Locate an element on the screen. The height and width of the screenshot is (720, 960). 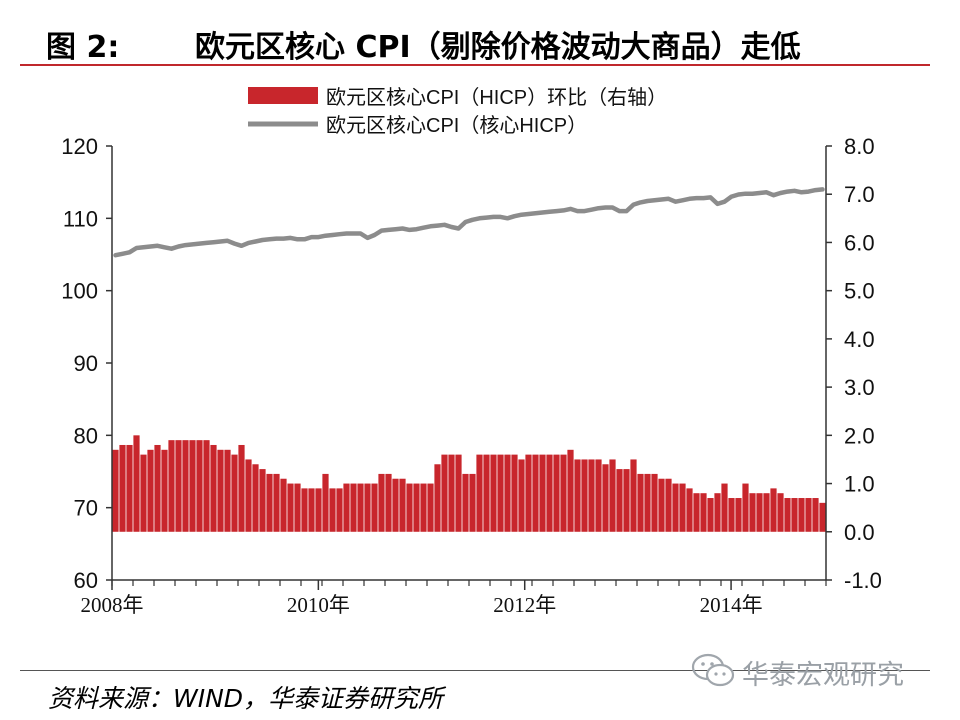
x-tick-label: 2010年 is located at coordinates (318, 605).